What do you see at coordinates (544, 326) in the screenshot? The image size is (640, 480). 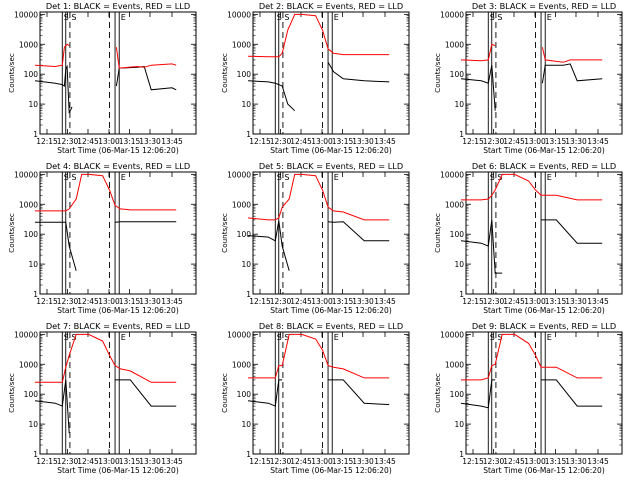 I see `panel-title: Det 9: BLACK = Events, RED = LLD` at bounding box center [544, 326].